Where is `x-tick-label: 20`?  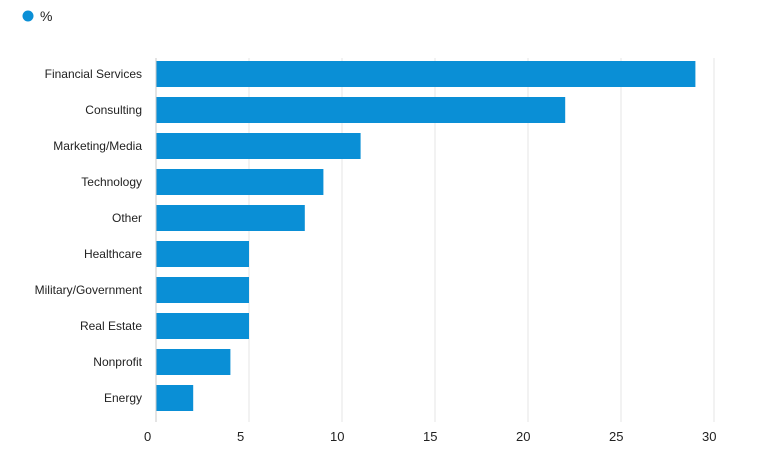 x-tick-label: 20 is located at coordinates (523, 436).